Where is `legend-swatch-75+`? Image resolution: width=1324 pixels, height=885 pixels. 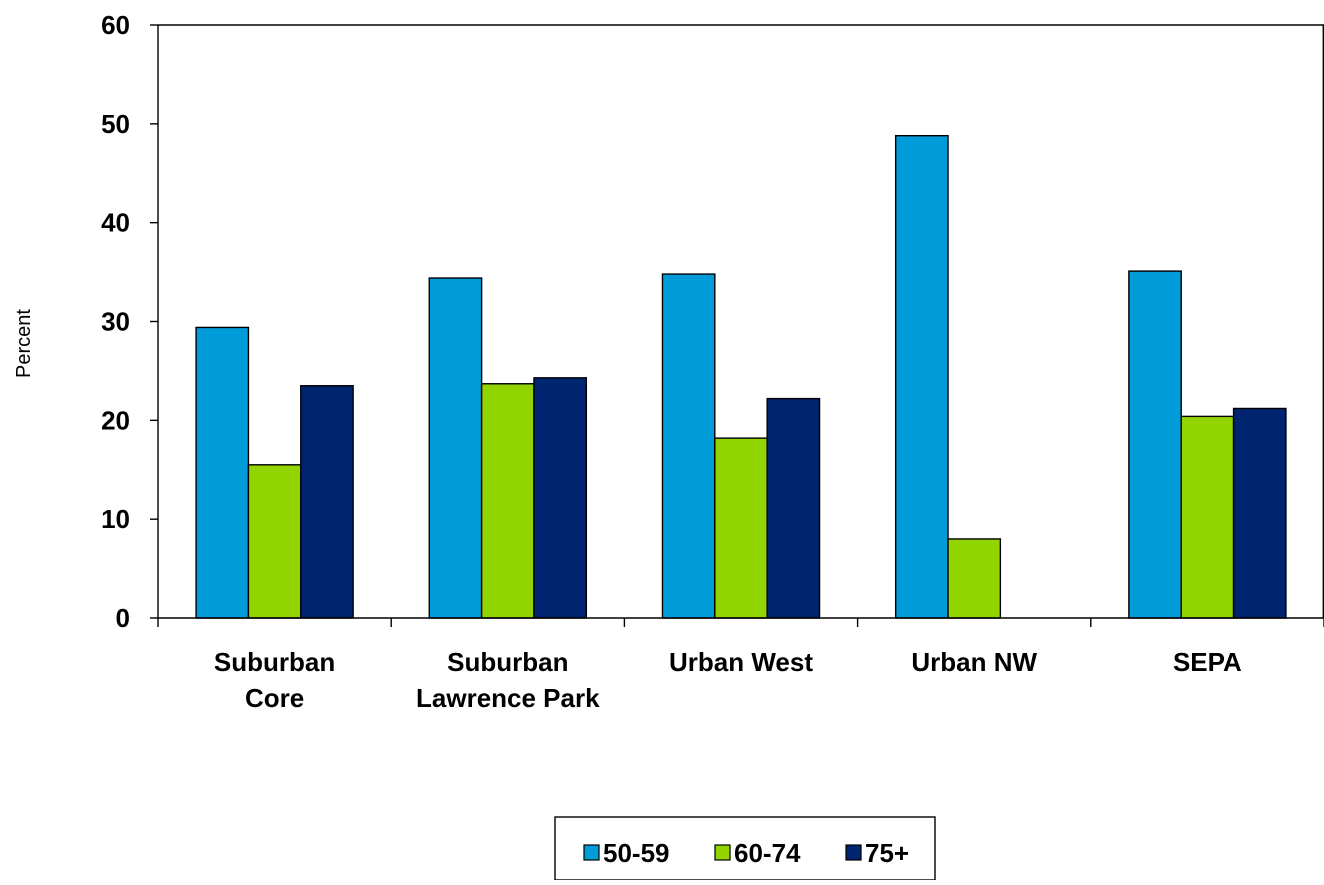 legend-swatch-75+ is located at coordinates (853, 852).